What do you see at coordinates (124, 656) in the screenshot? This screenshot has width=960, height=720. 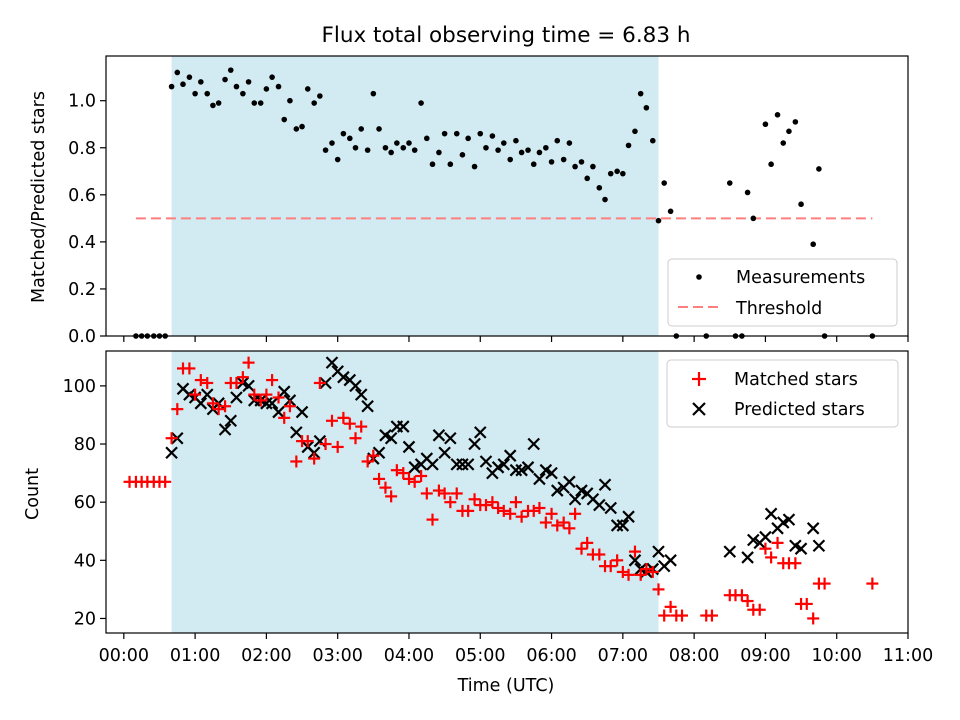 I see `x-tick-label: 00:00` at bounding box center [124, 656].